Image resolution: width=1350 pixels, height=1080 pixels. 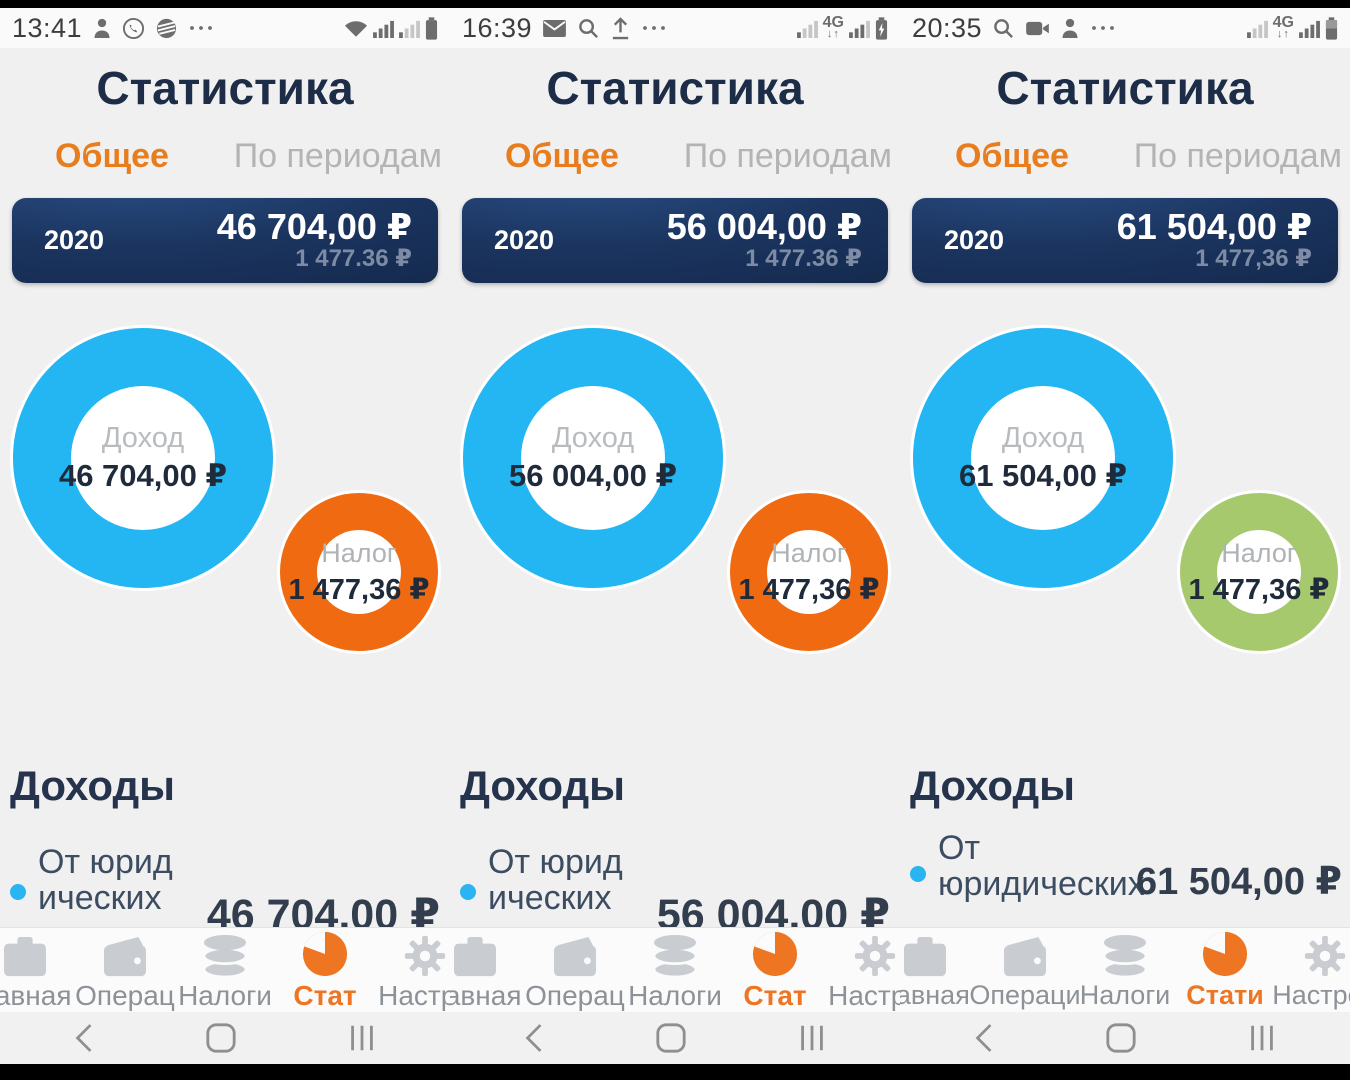 What do you see at coordinates (773, 909) in the screenshot?
I see `income-source-amount: 56 004,00 ₽` at bounding box center [773, 909].